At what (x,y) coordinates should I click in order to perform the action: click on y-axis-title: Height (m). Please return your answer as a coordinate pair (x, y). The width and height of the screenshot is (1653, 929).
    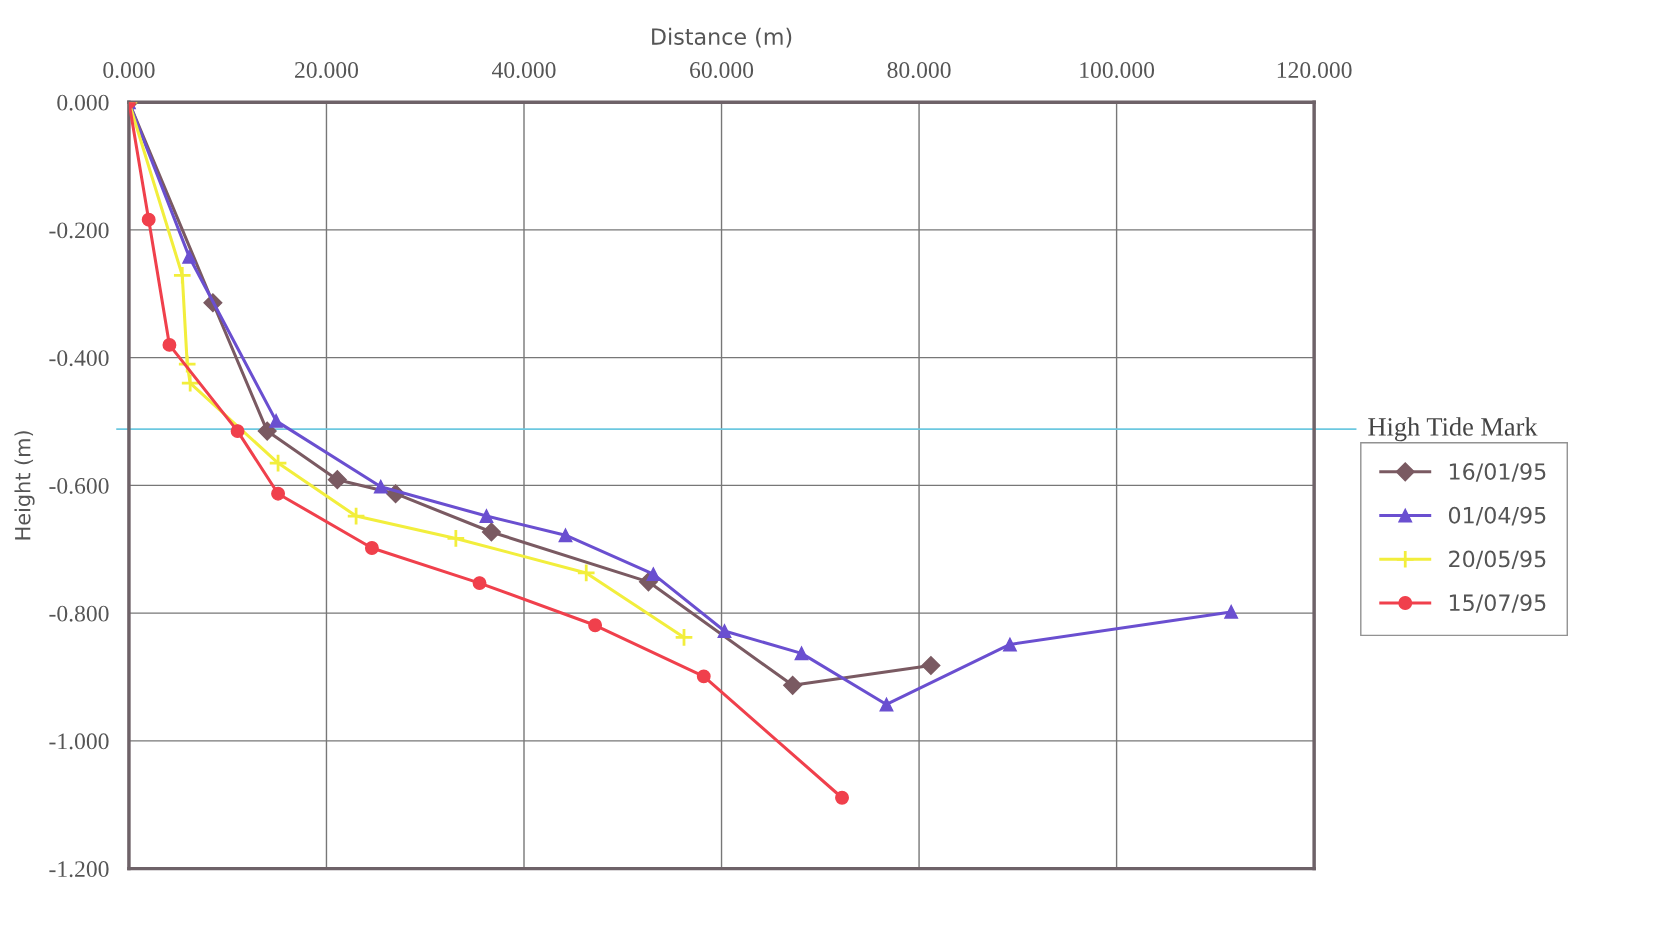
    Looking at the image, I should click on (24, 485).